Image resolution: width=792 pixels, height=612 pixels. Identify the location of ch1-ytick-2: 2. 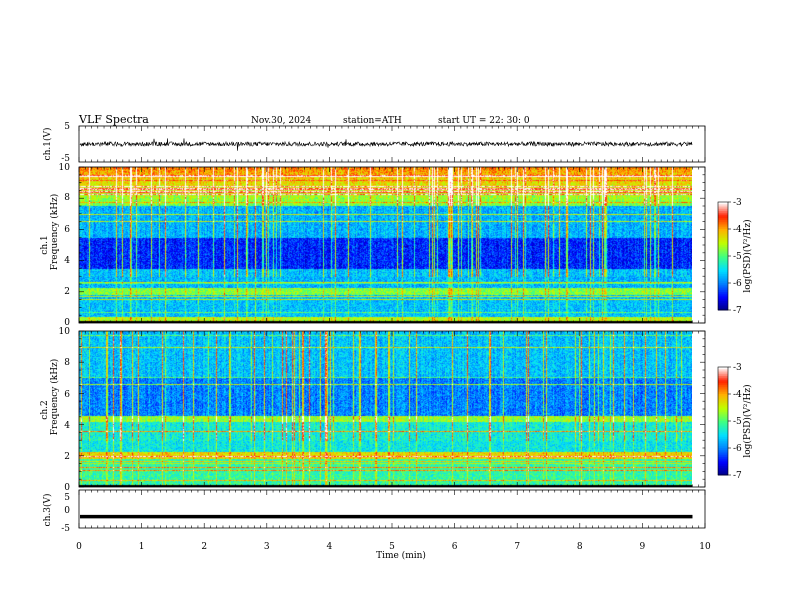
(67, 292).